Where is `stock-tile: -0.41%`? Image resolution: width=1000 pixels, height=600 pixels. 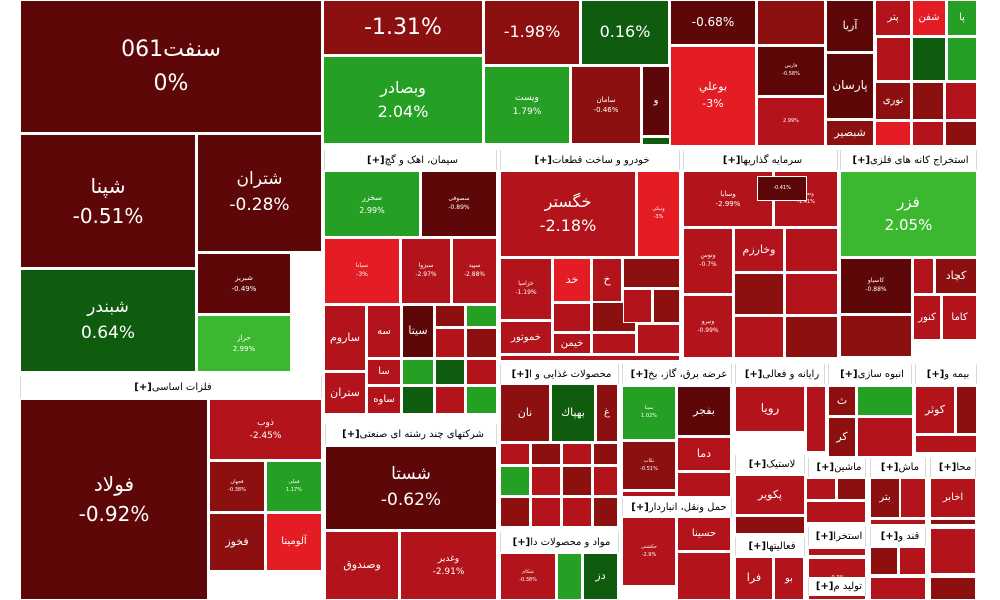 stock-tile: -0.41% is located at coordinates (782, 188).